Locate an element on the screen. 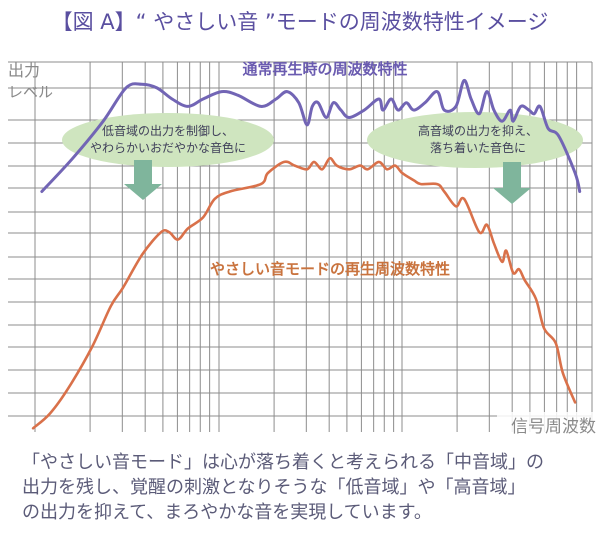 The height and width of the screenshot is (544, 600). annotation-high-line1: 高音域の出力を抑え、 is located at coordinates (478, 130).